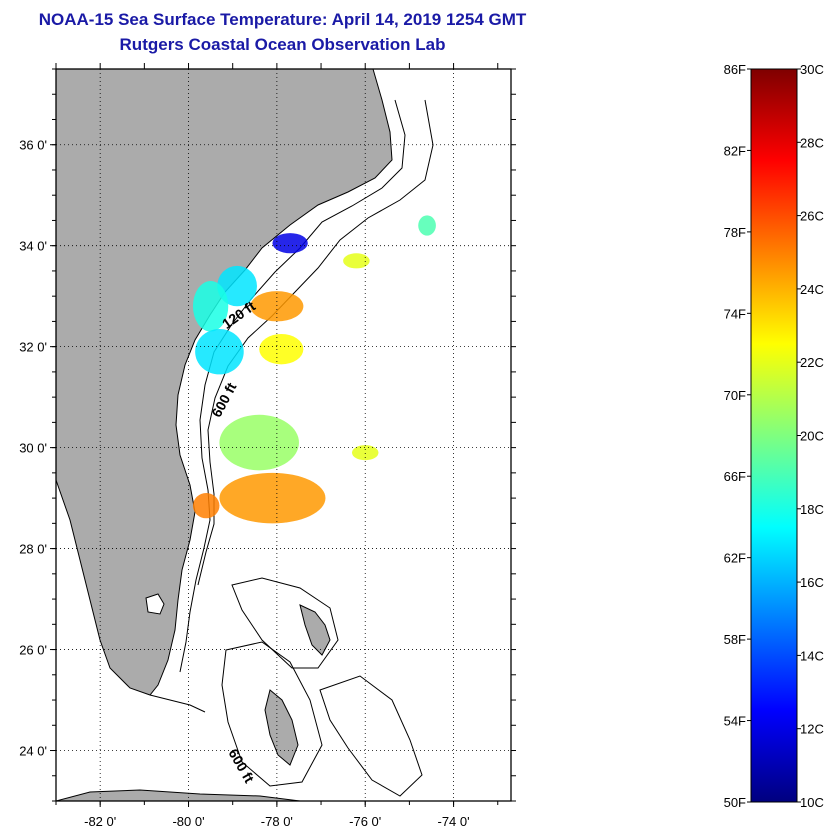 Image resolution: width=833 pixels, height=832 pixels. I want to click on x-tick-label: -82 0', so click(100, 821).